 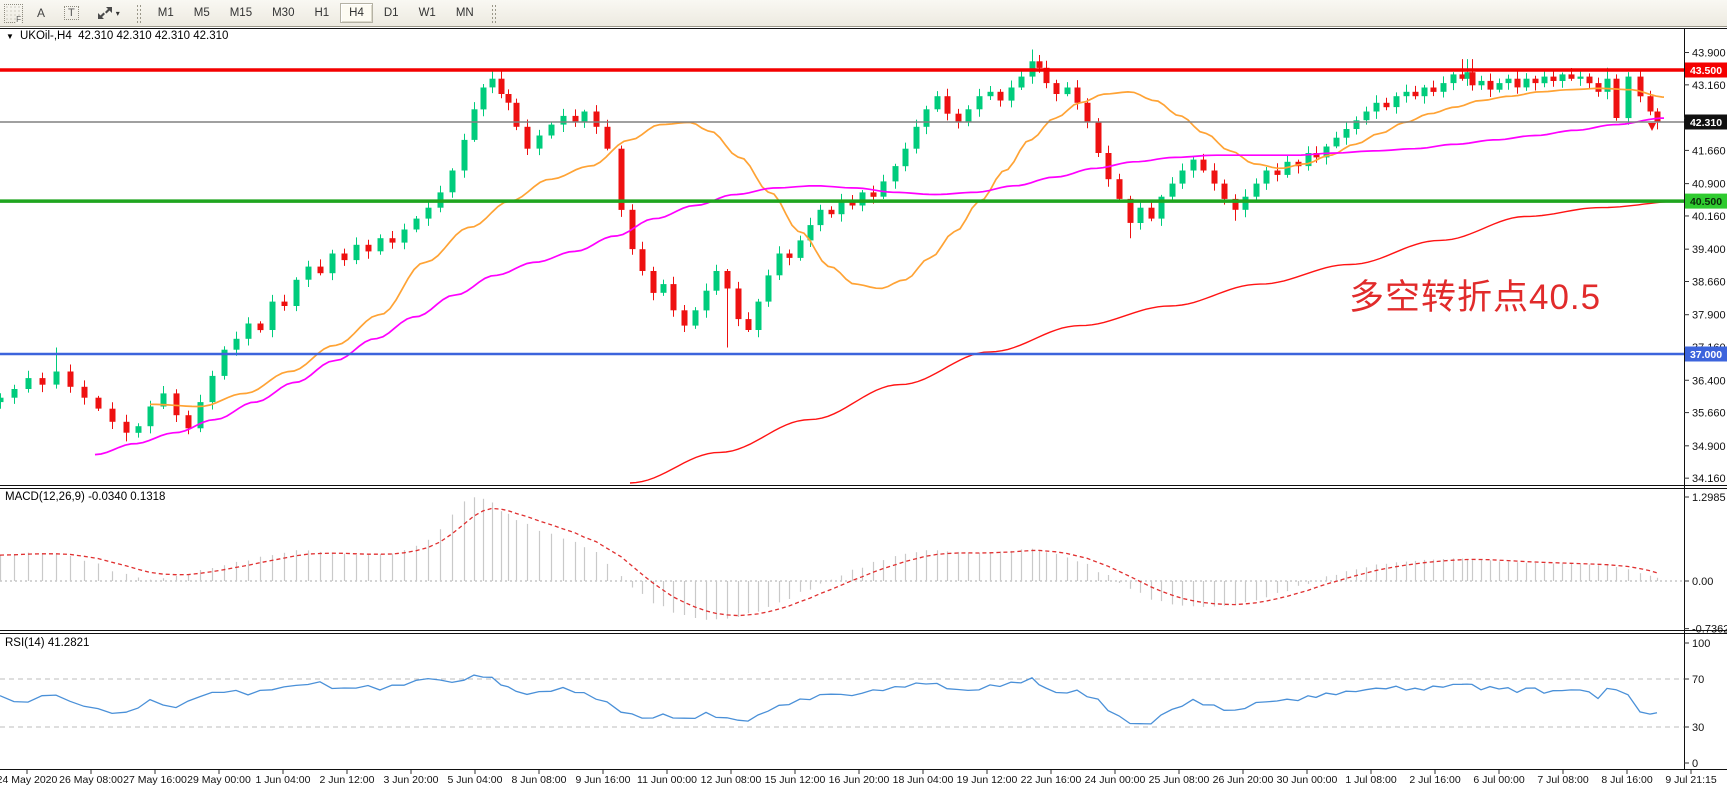 I want to click on rsi-line, so click(x=829, y=699).